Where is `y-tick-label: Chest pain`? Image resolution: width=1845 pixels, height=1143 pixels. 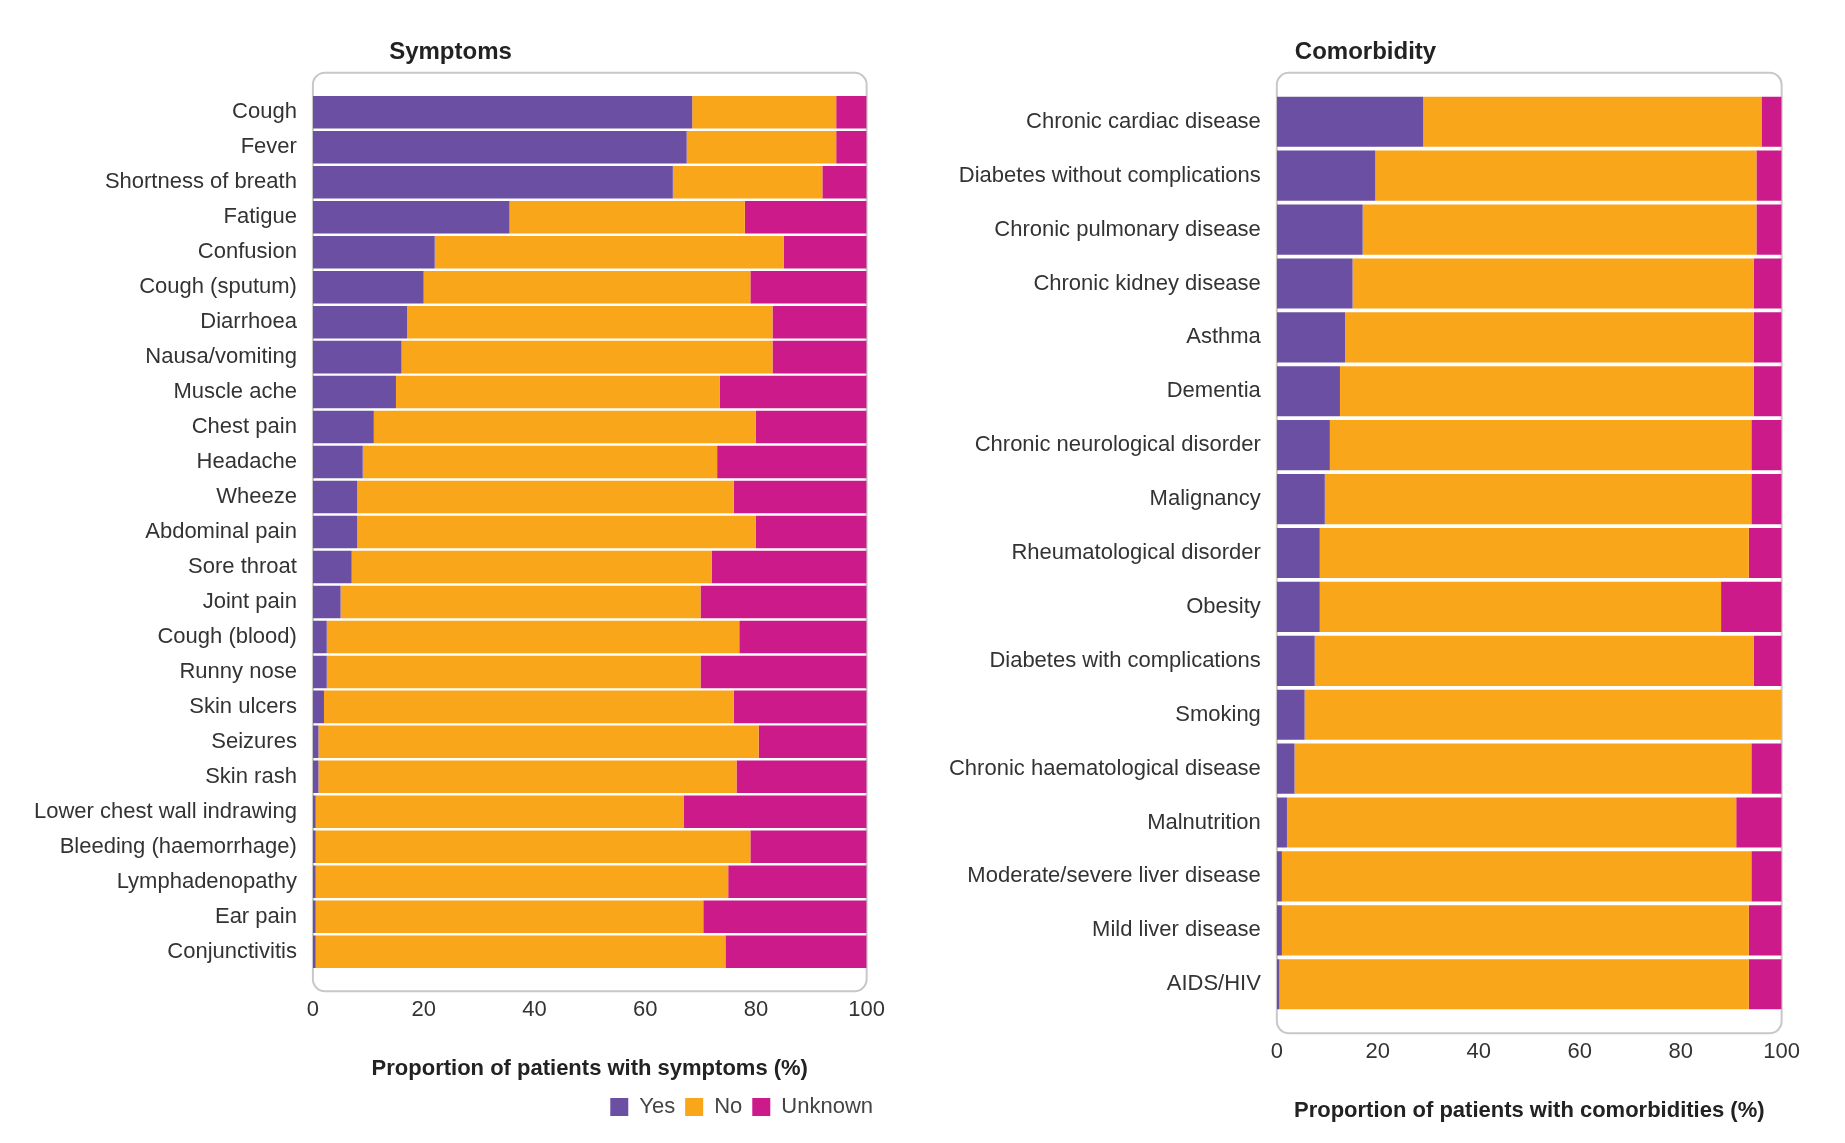
y-tick-label: Chest pain is located at coordinates (244, 426).